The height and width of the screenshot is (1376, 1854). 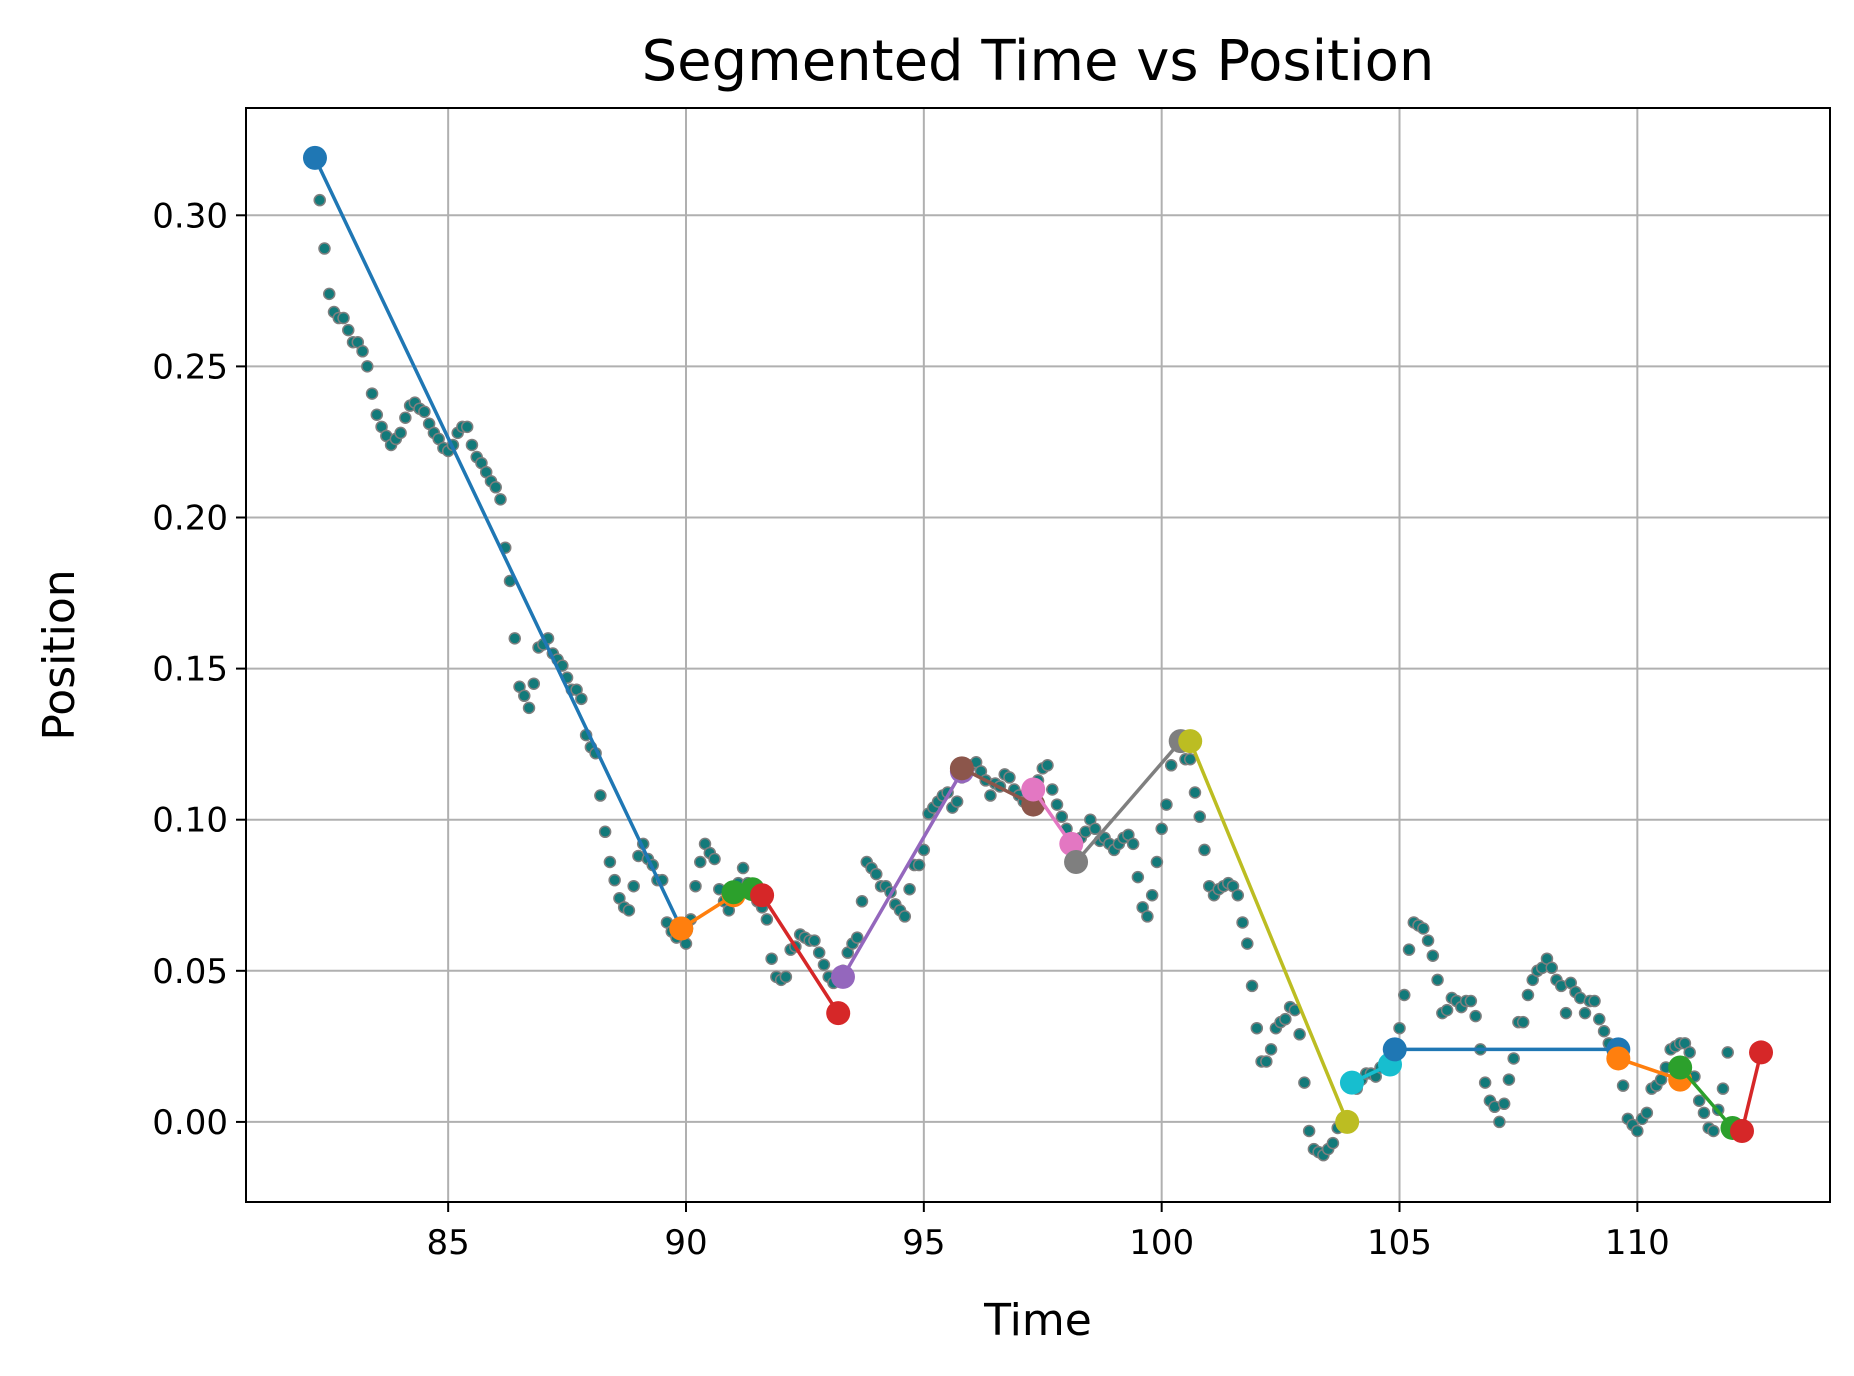 What do you see at coordinates (685, 1243) in the screenshot?
I see `x-tick-label: 90` at bounding box center [685, 1243].